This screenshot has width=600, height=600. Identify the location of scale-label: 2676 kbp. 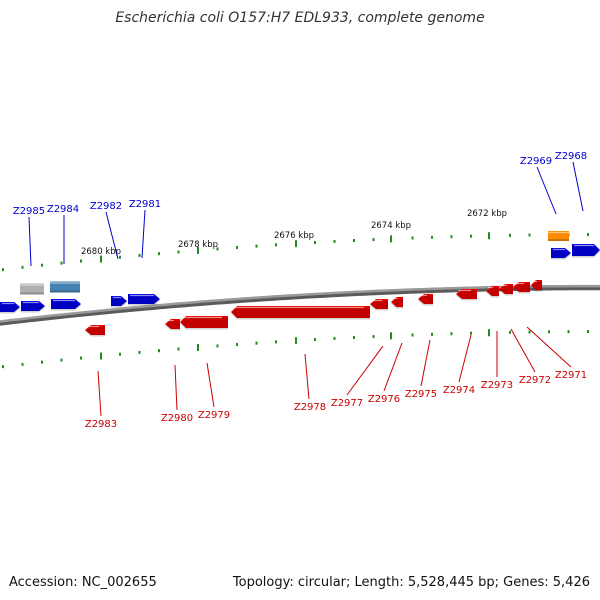
(294, 236).